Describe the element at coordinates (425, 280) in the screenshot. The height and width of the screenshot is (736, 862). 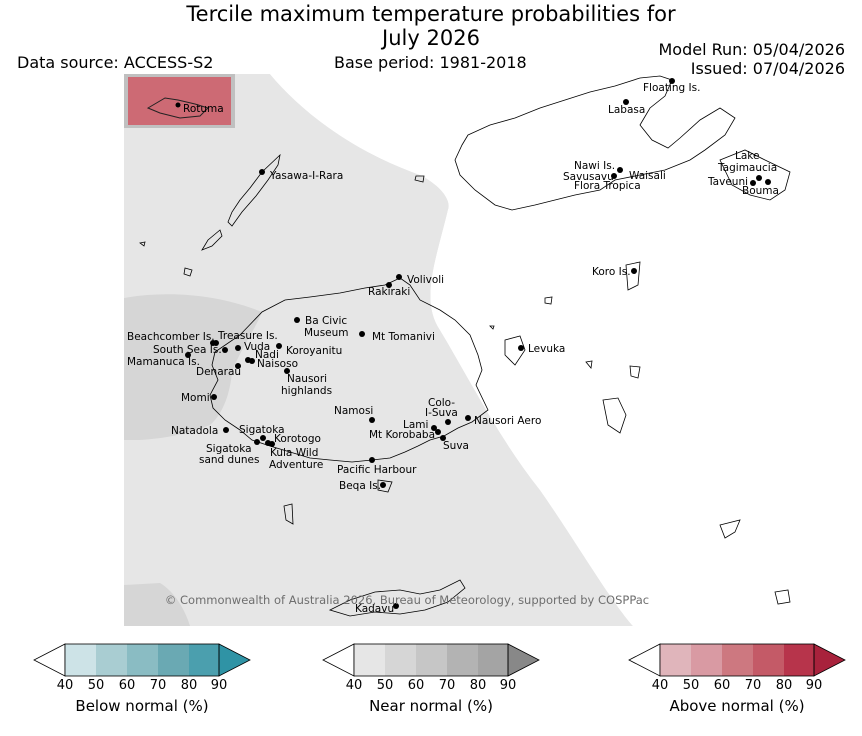
I see `place-label: Volivoli` at that location.